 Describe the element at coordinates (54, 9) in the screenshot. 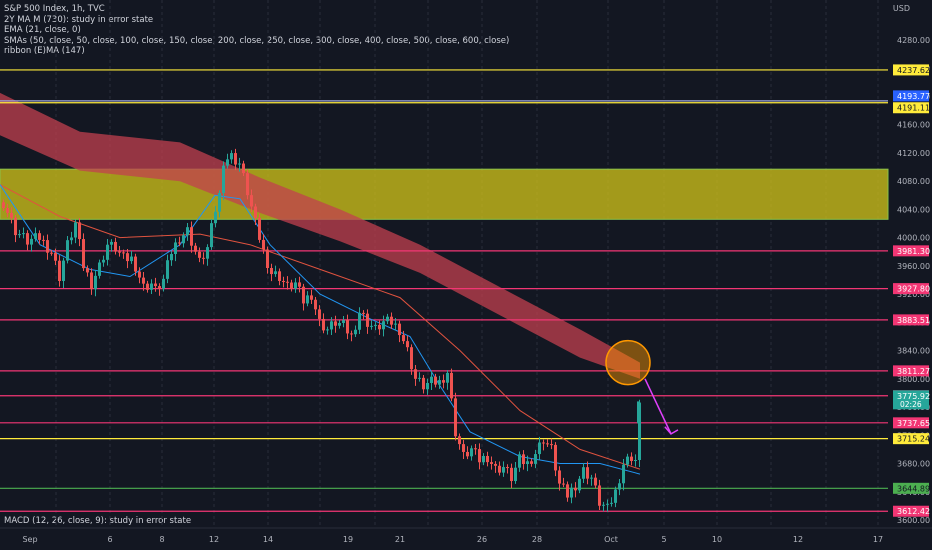

I see `chart-title: S&P 500 Index, 1h, TVC` at that location.